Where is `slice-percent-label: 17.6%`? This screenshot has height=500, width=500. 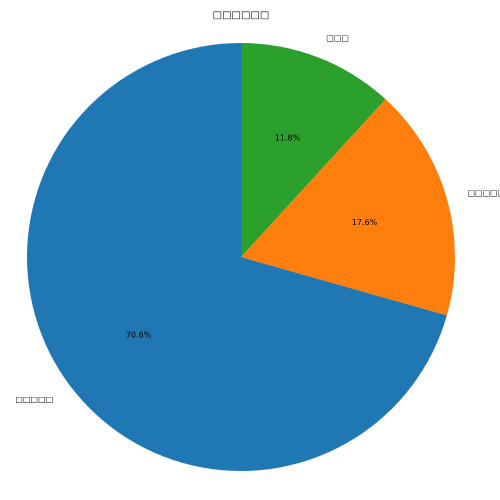
slice-percent-label: 17.6% is located at coordinates (365, 222).